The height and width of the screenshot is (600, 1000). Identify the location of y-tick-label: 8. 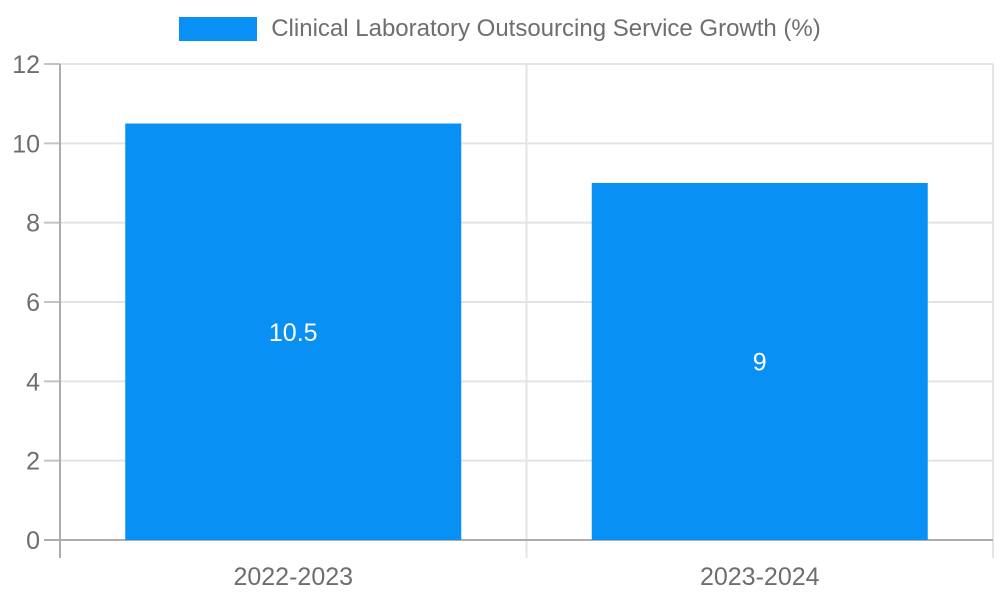
(33, 224).